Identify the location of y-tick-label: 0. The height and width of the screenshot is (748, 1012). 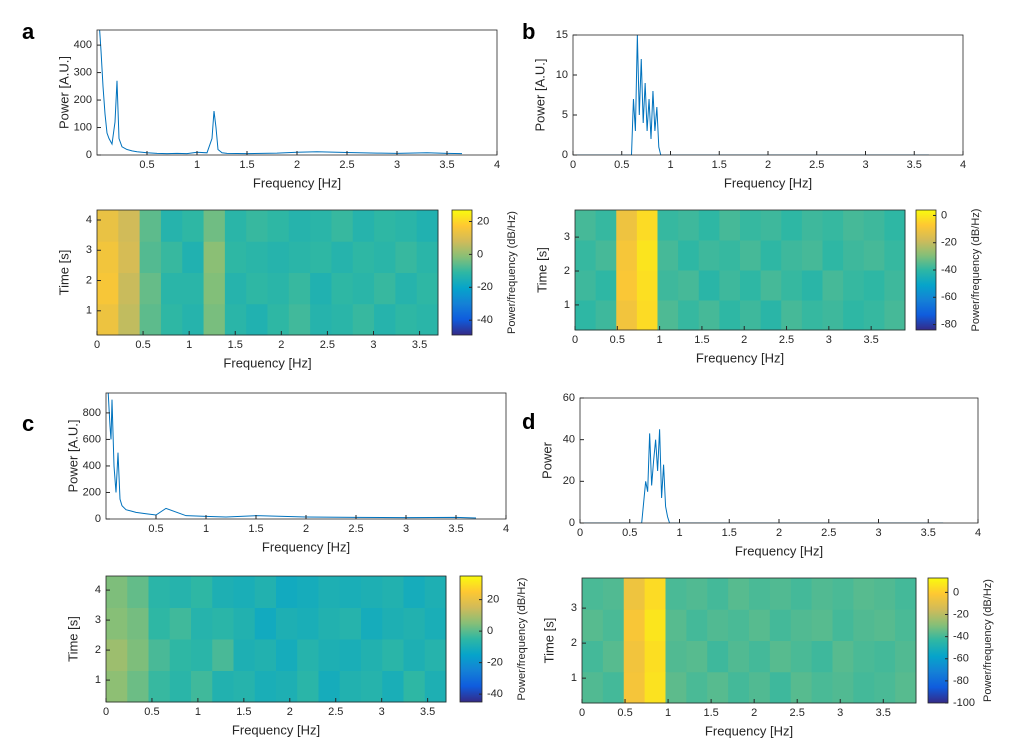
(565, 155).